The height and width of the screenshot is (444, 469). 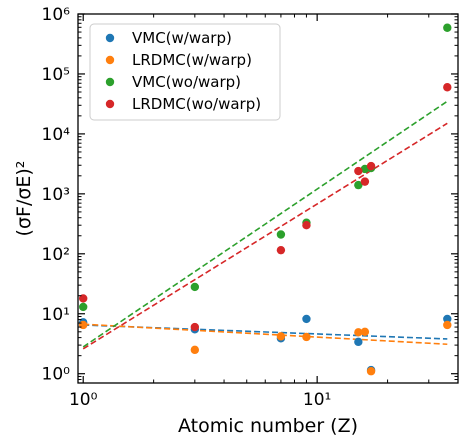 I want to click on x-tick-label: 10⁰, so click(x=83, y=400).